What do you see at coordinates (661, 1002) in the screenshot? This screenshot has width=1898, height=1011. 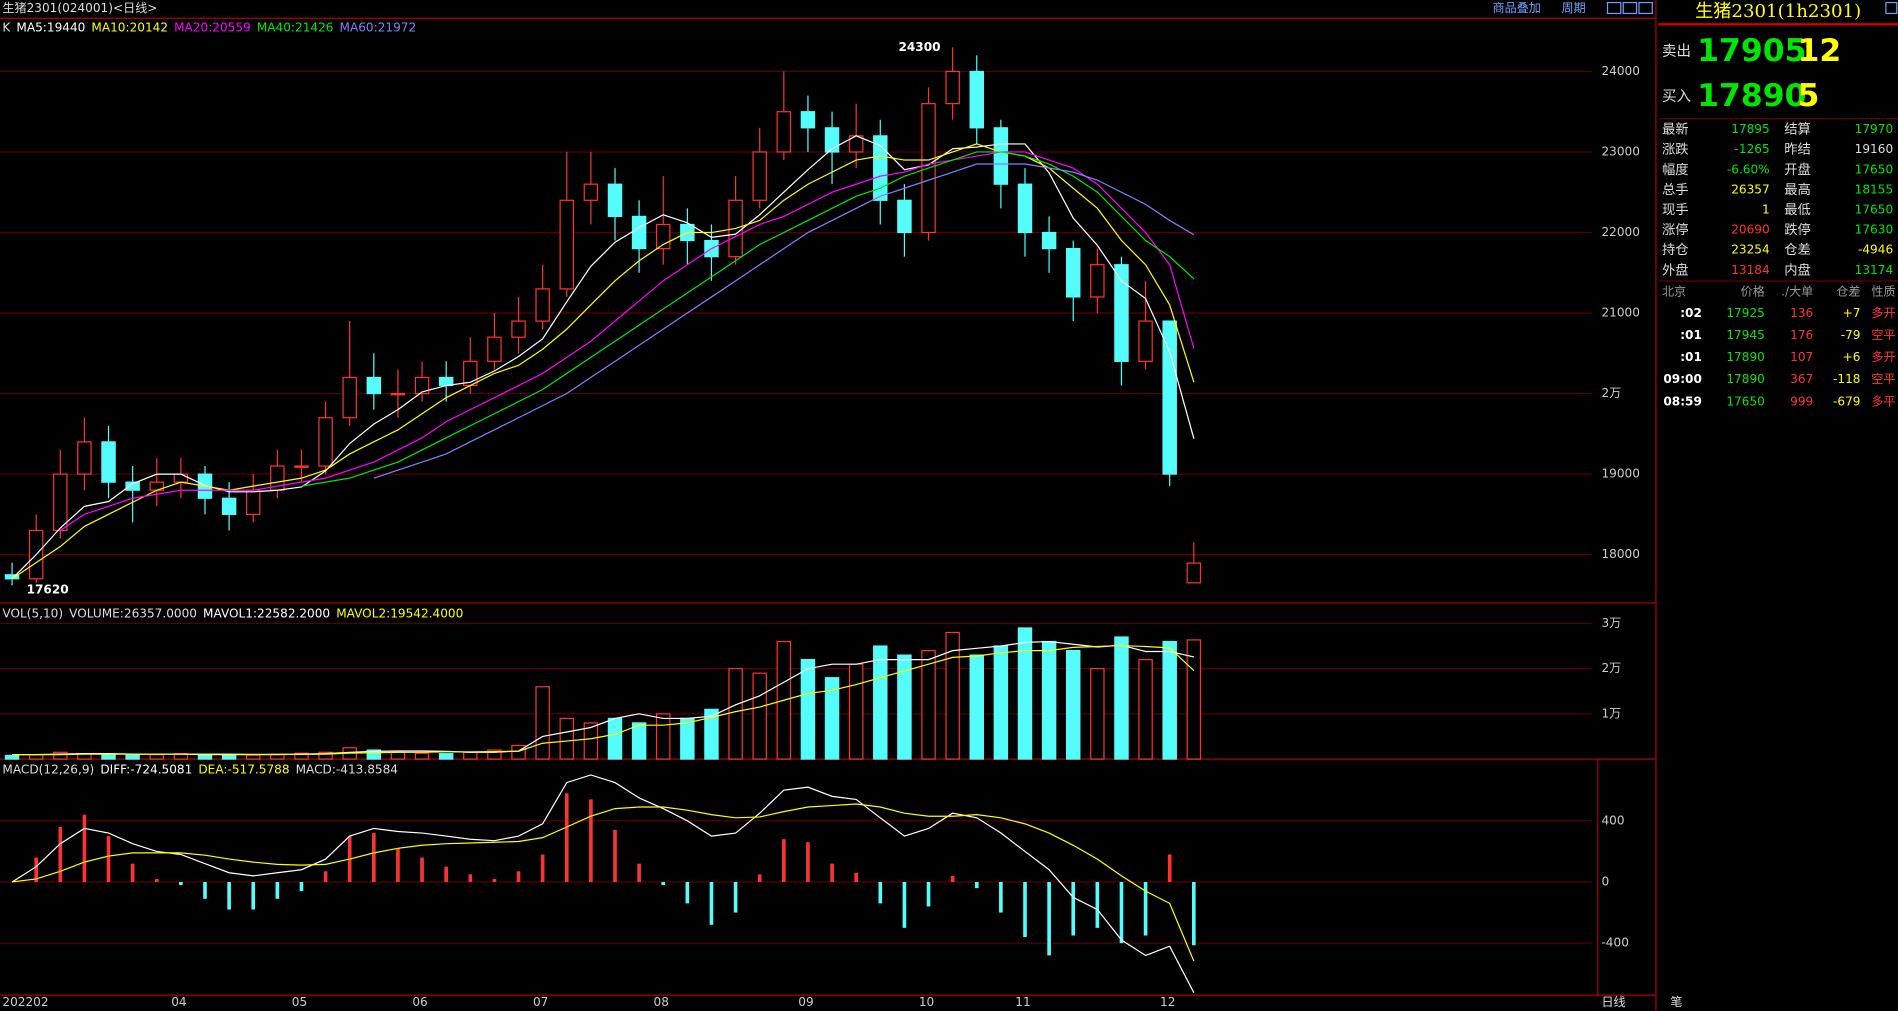 I see `x-tick-label: 08` at bounding box center [661, 1002].